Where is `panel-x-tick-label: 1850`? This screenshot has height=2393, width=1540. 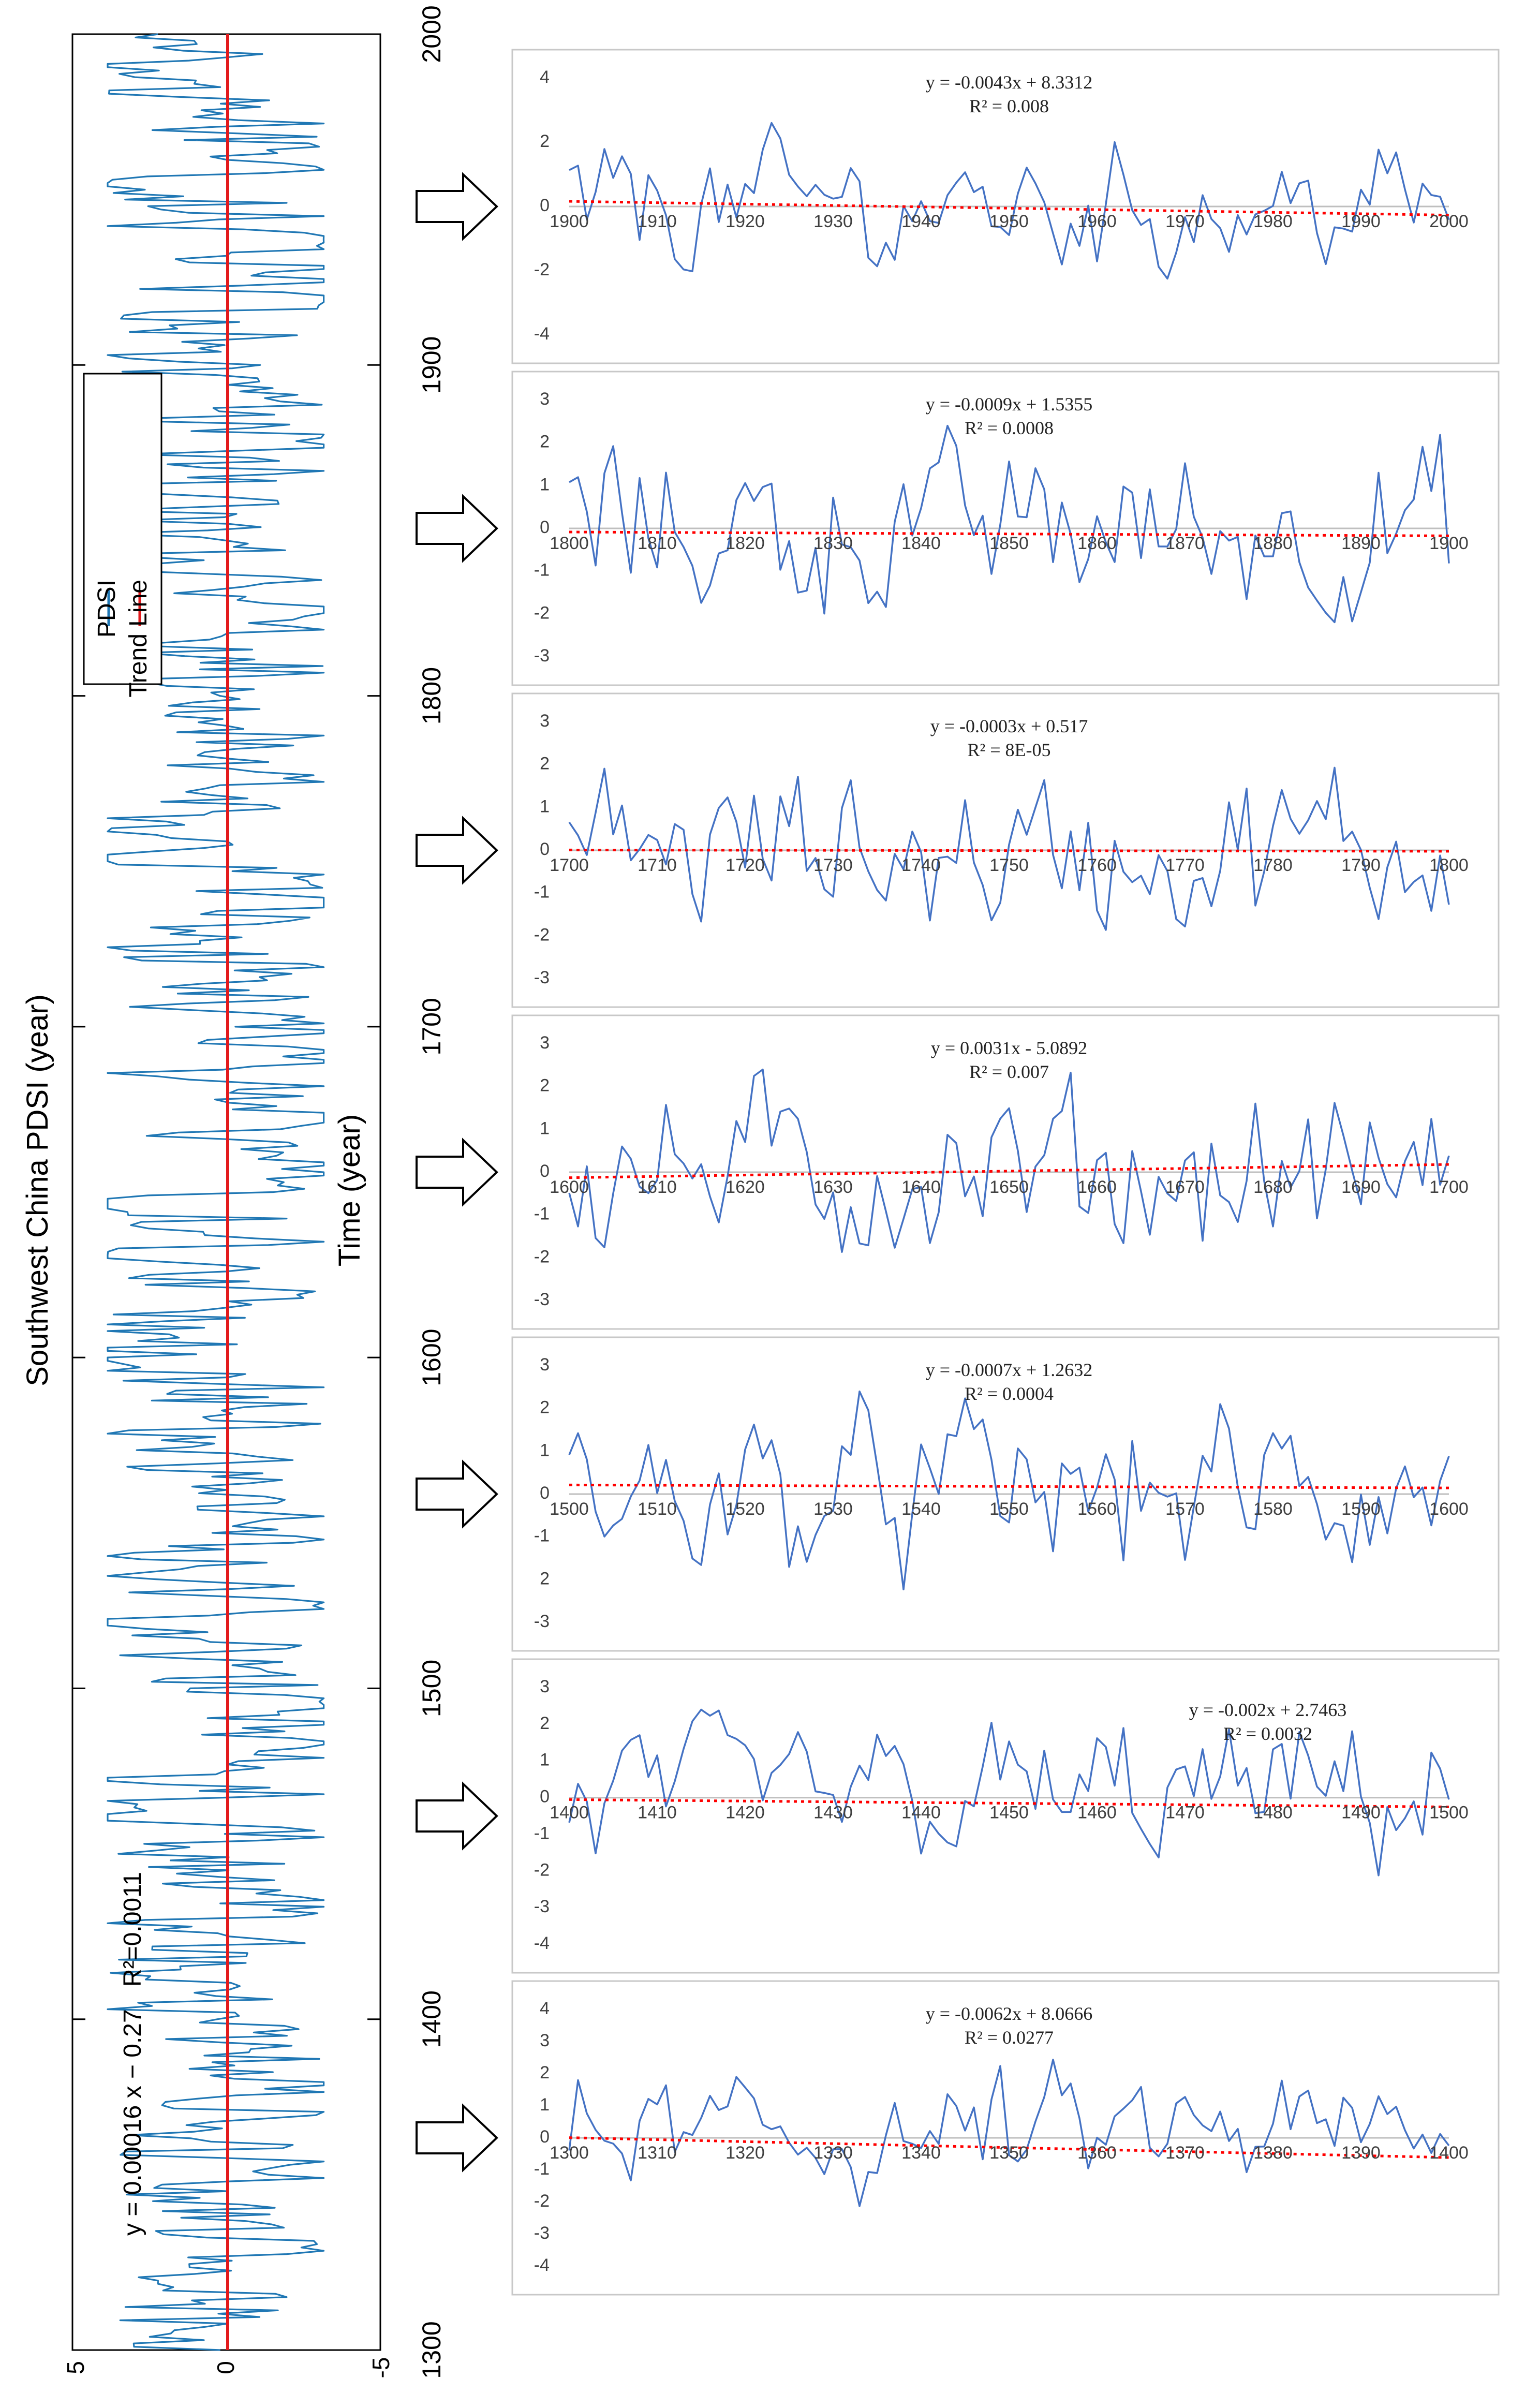
panel-x-tick-label: 1850 is located at coordinates (1009, 543).